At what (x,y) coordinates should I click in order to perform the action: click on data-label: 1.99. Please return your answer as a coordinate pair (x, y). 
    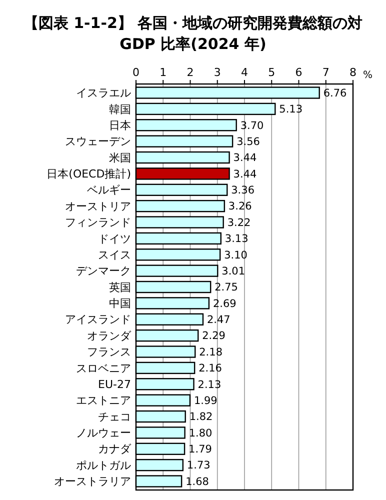
    Looking at the image, I should click on (206, 400).